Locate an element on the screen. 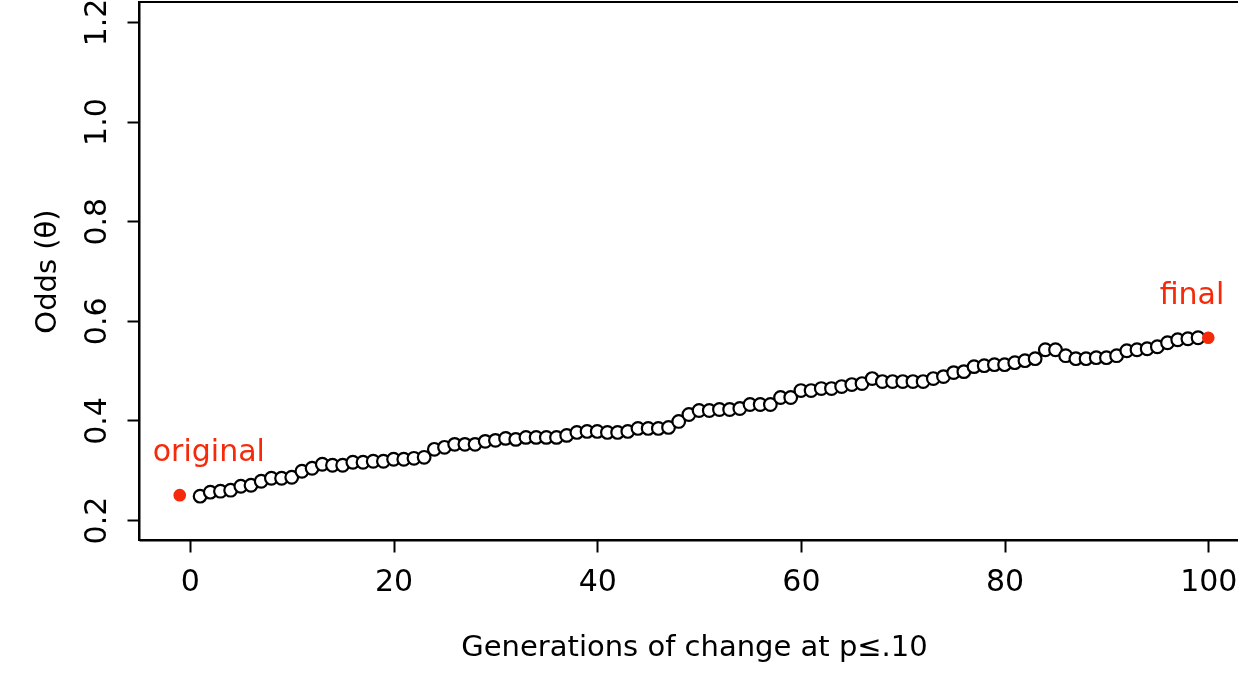 Image resolution: width=1238 pixels, height=685 pixels. x-tick-label: 20 is located at coordinates (394, 580).